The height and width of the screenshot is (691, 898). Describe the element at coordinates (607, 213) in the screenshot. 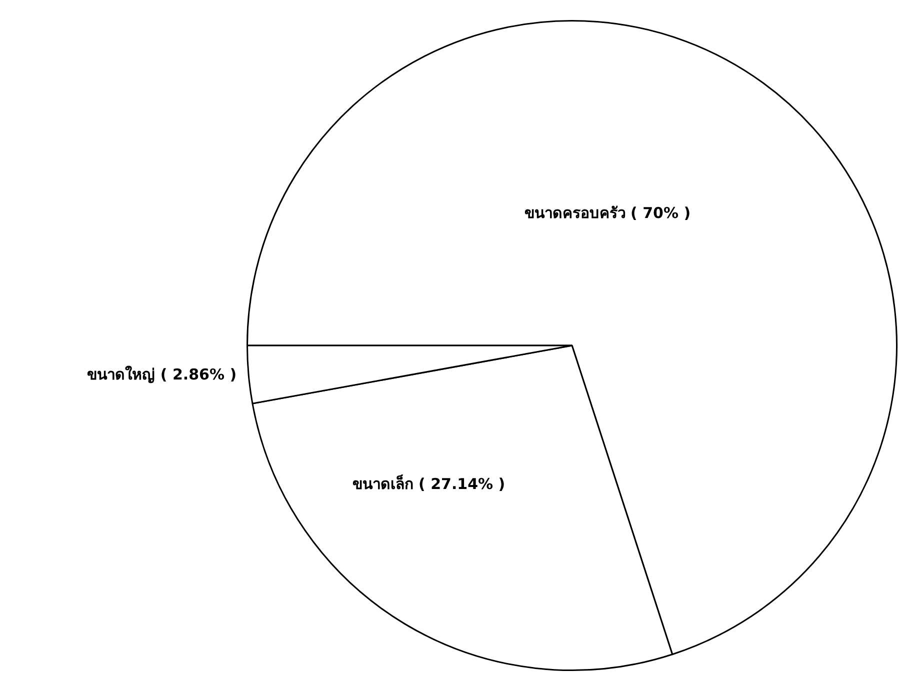

I see `slice-label: ขนาดครอบครัว ( 70% )` at that location.